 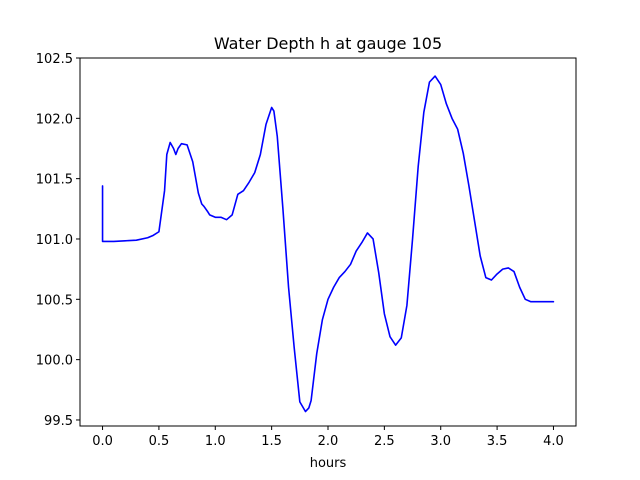 I want to click on x-axis-label: hours, so click(x=328, y=463).